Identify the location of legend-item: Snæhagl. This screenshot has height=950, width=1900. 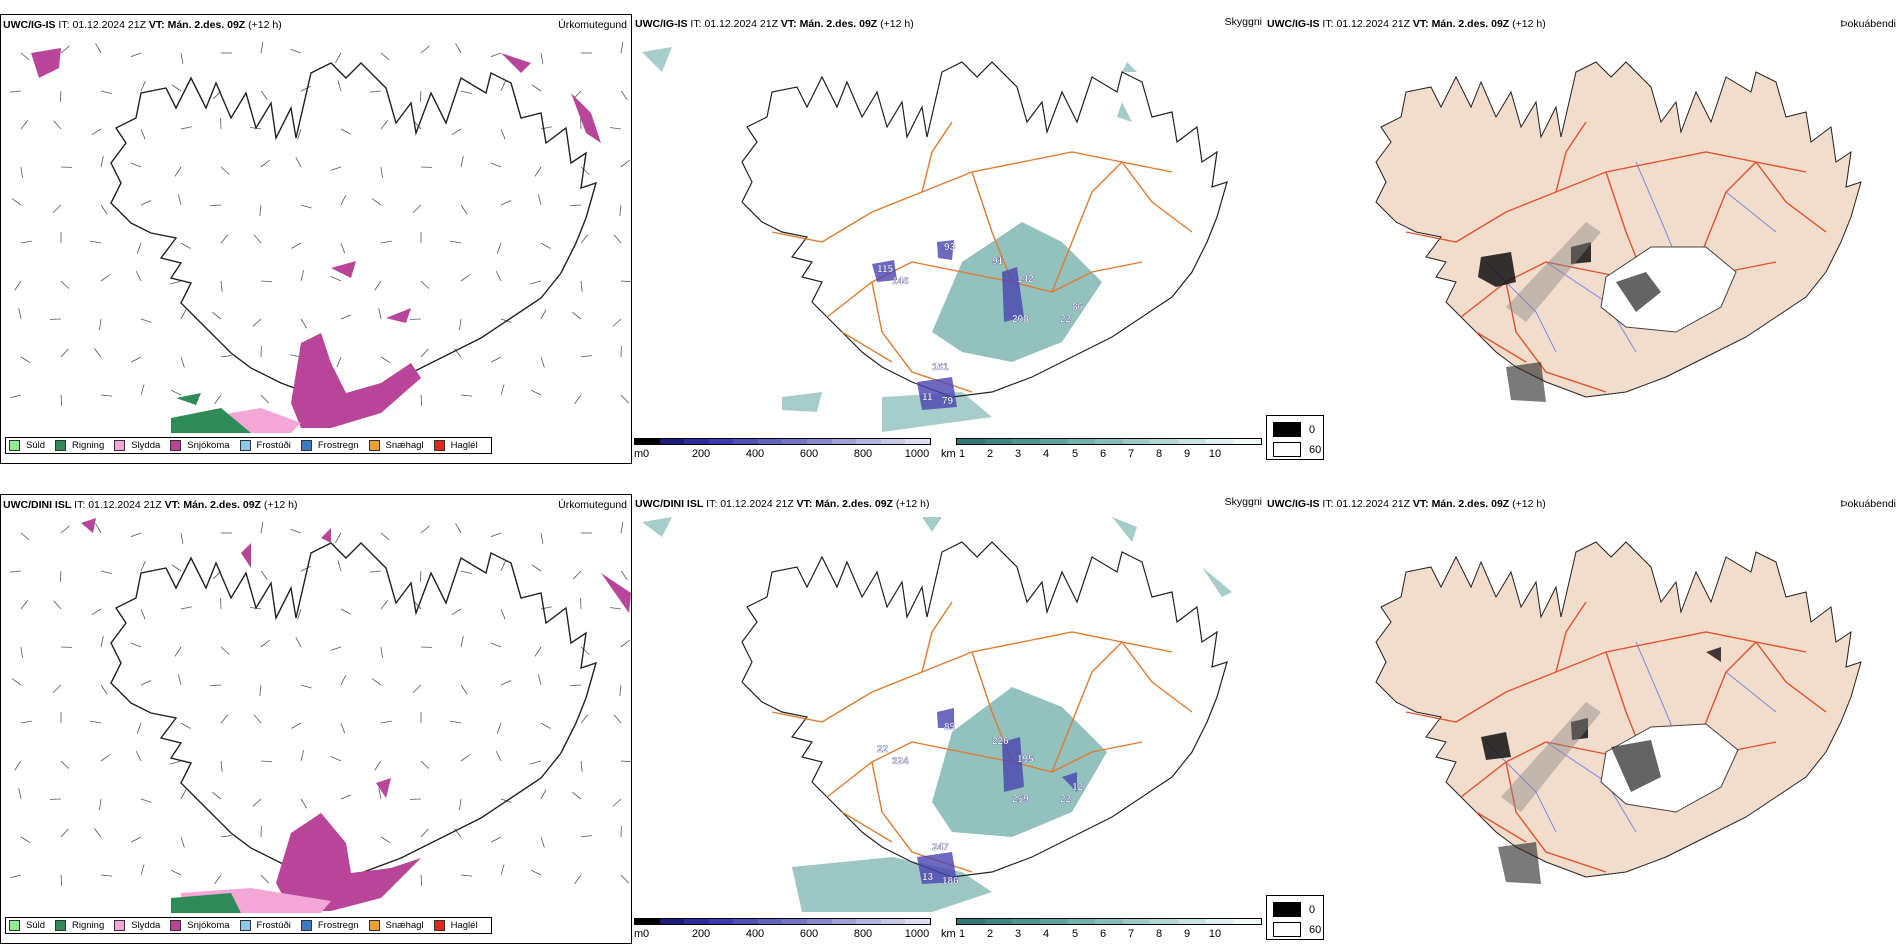
(396, 925).